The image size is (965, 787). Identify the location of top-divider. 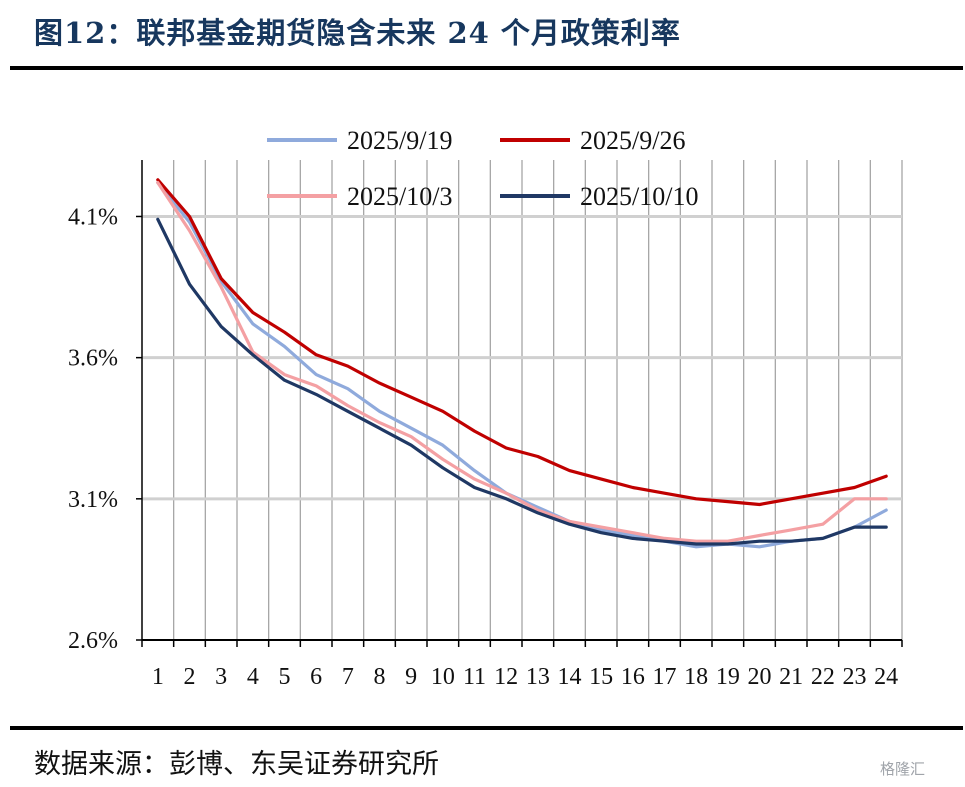
(486, 68).